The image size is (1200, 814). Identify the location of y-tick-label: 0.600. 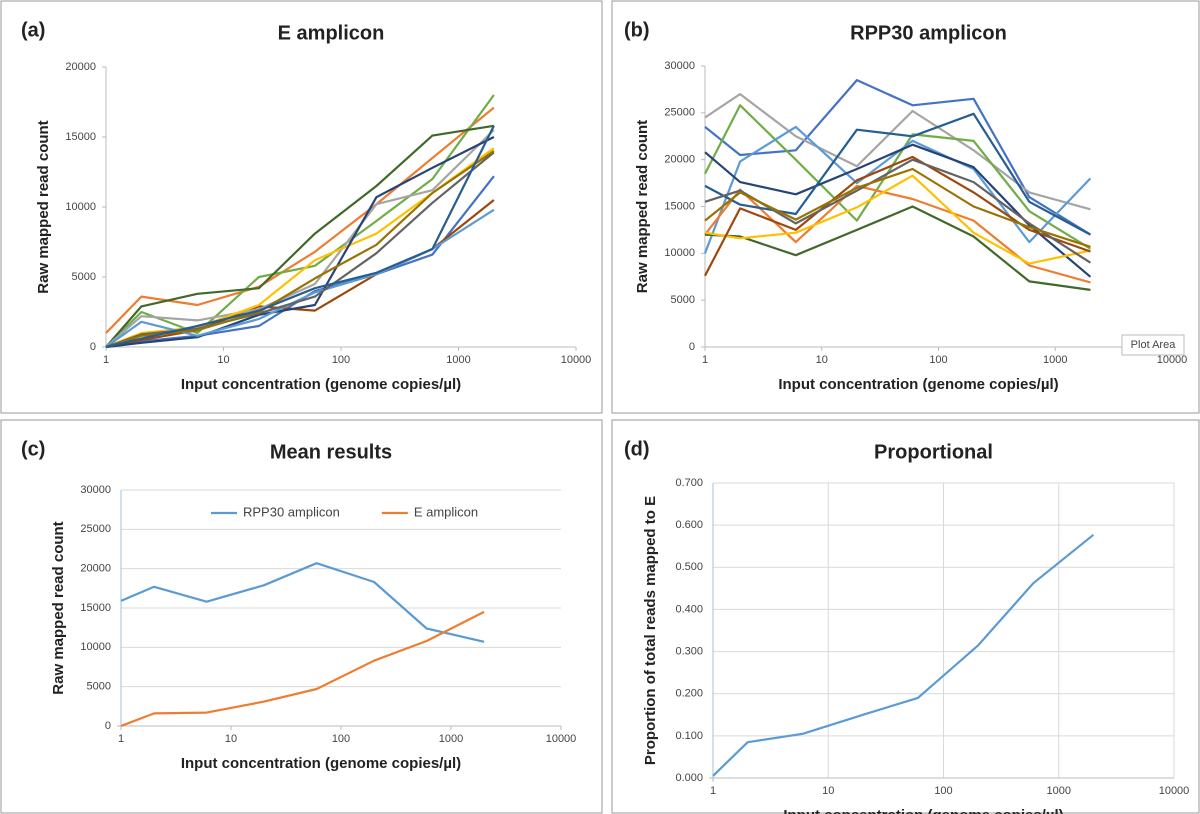
(689, 525).